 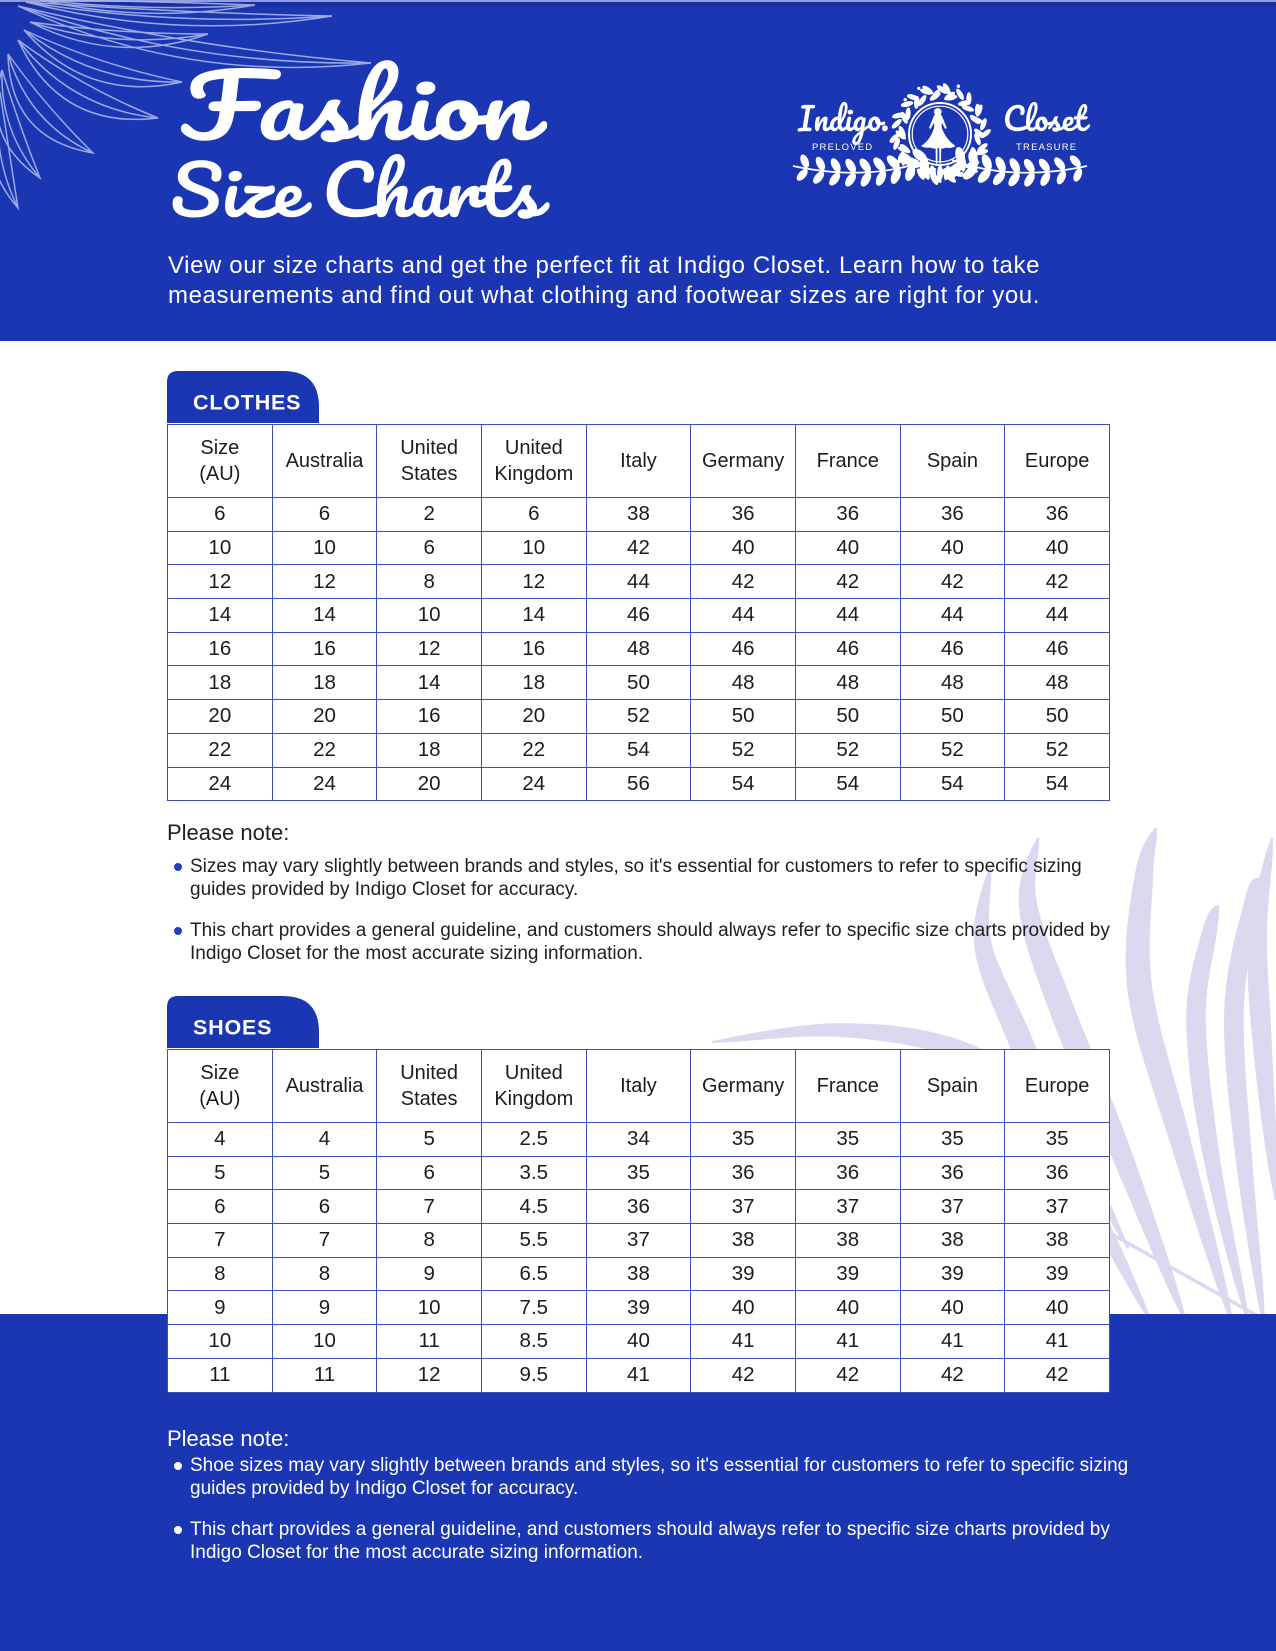 What do you see at coordinates (842, 147) in the screenshot?
I see `svg-text: PRELOVED` at bounding box center [842, 147].